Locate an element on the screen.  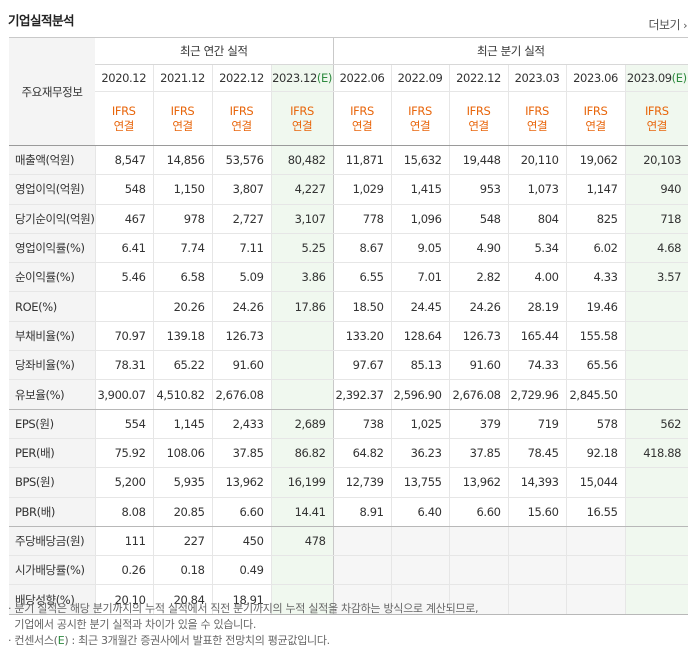
cell-value: 1,147 is located at coordinates (595, 189).